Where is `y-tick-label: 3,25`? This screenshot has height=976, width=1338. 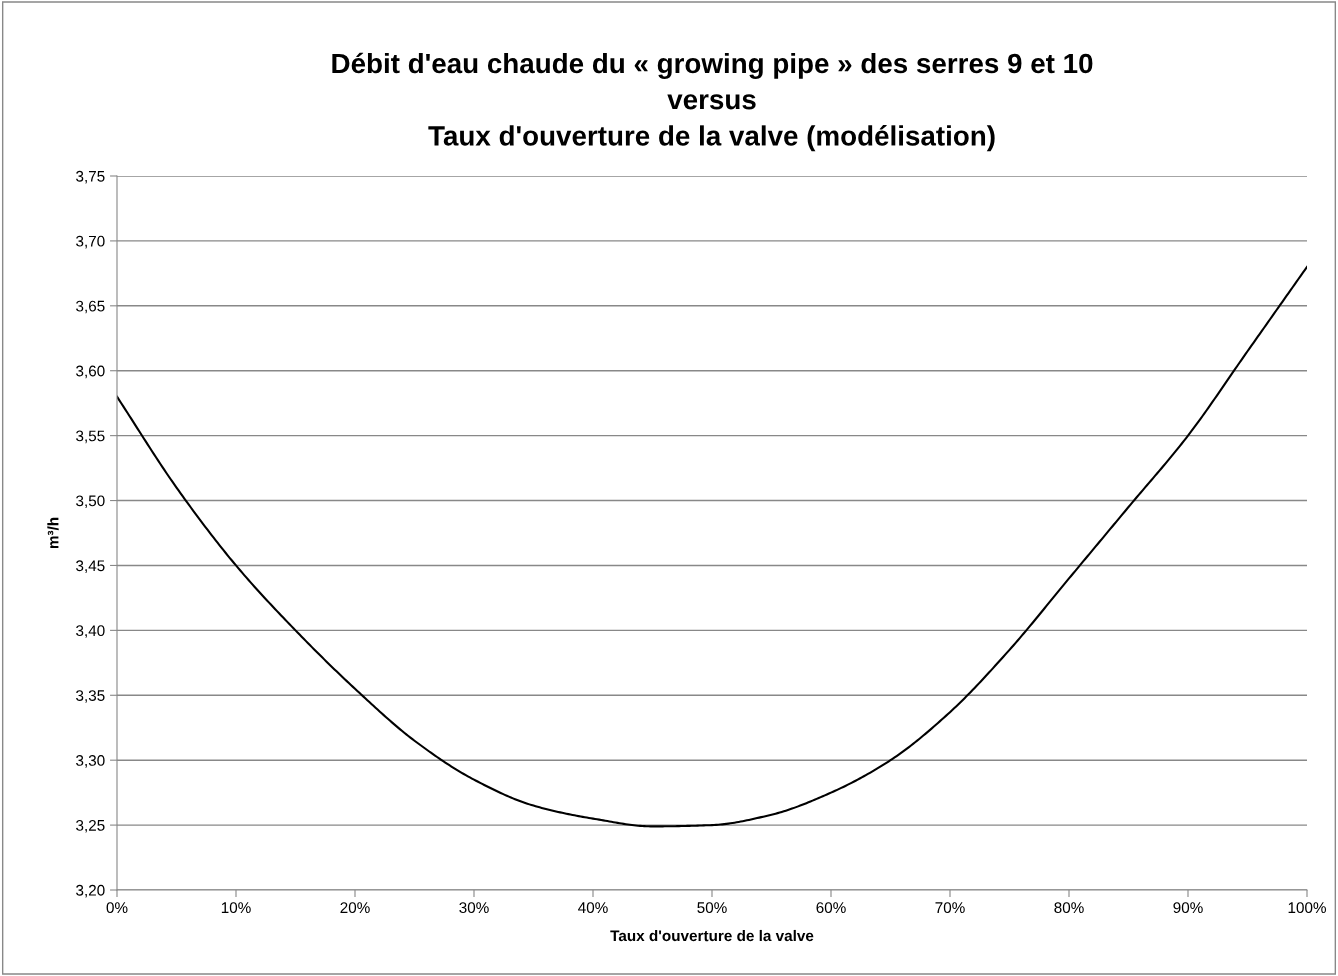 y-tick-label: 3,25 is located at coordinates (90, 826).